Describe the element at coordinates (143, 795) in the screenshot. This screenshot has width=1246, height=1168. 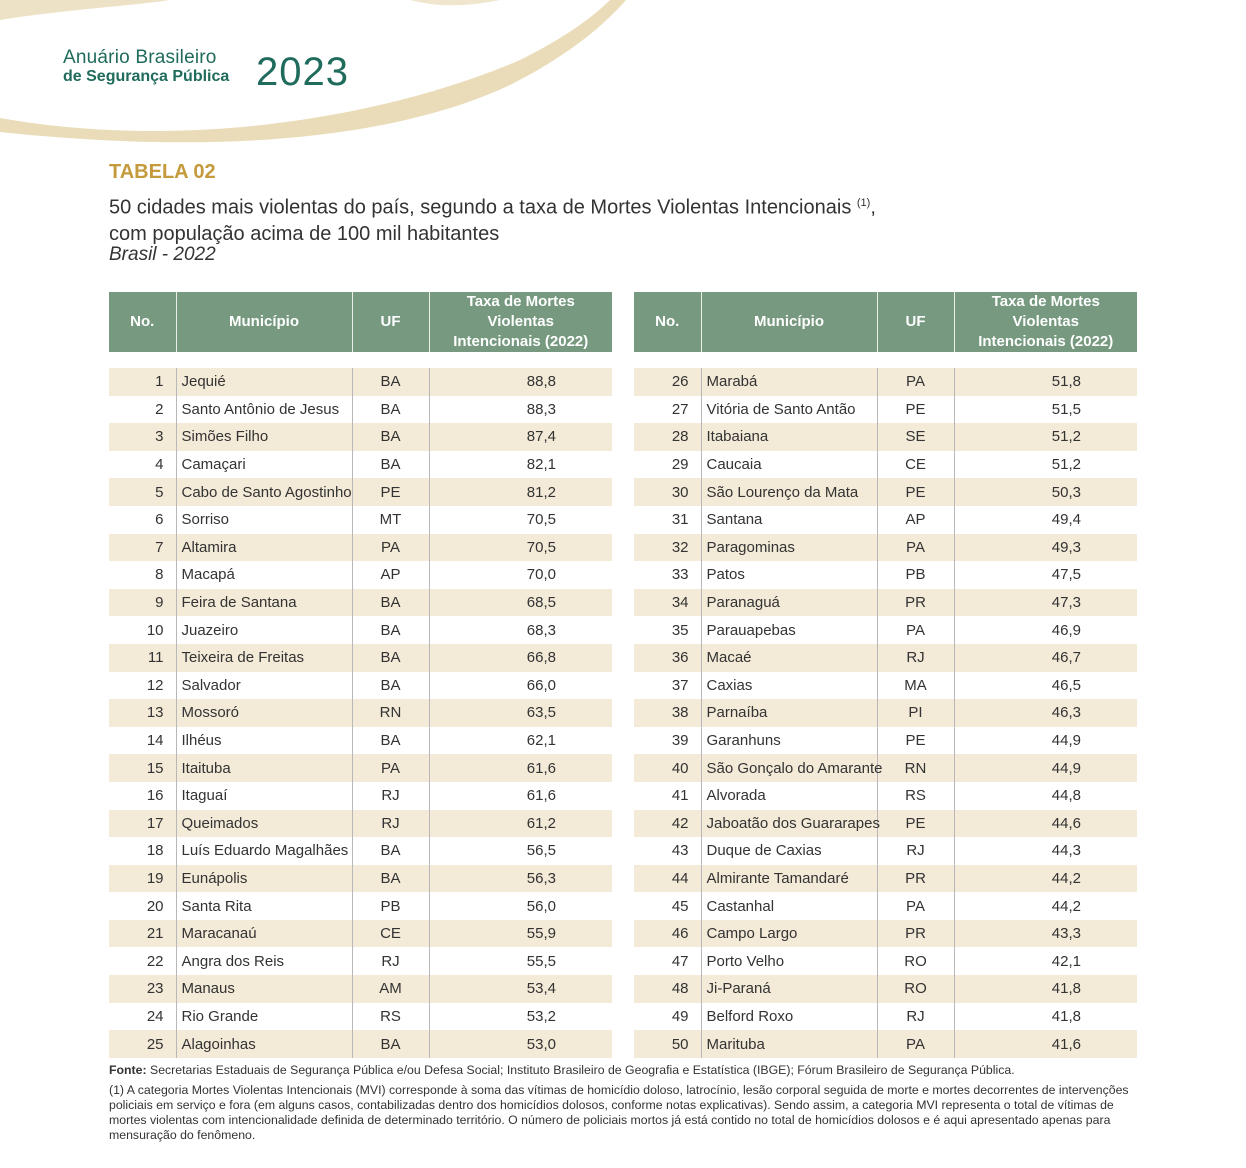
I see `cell-no: 16` at that location.